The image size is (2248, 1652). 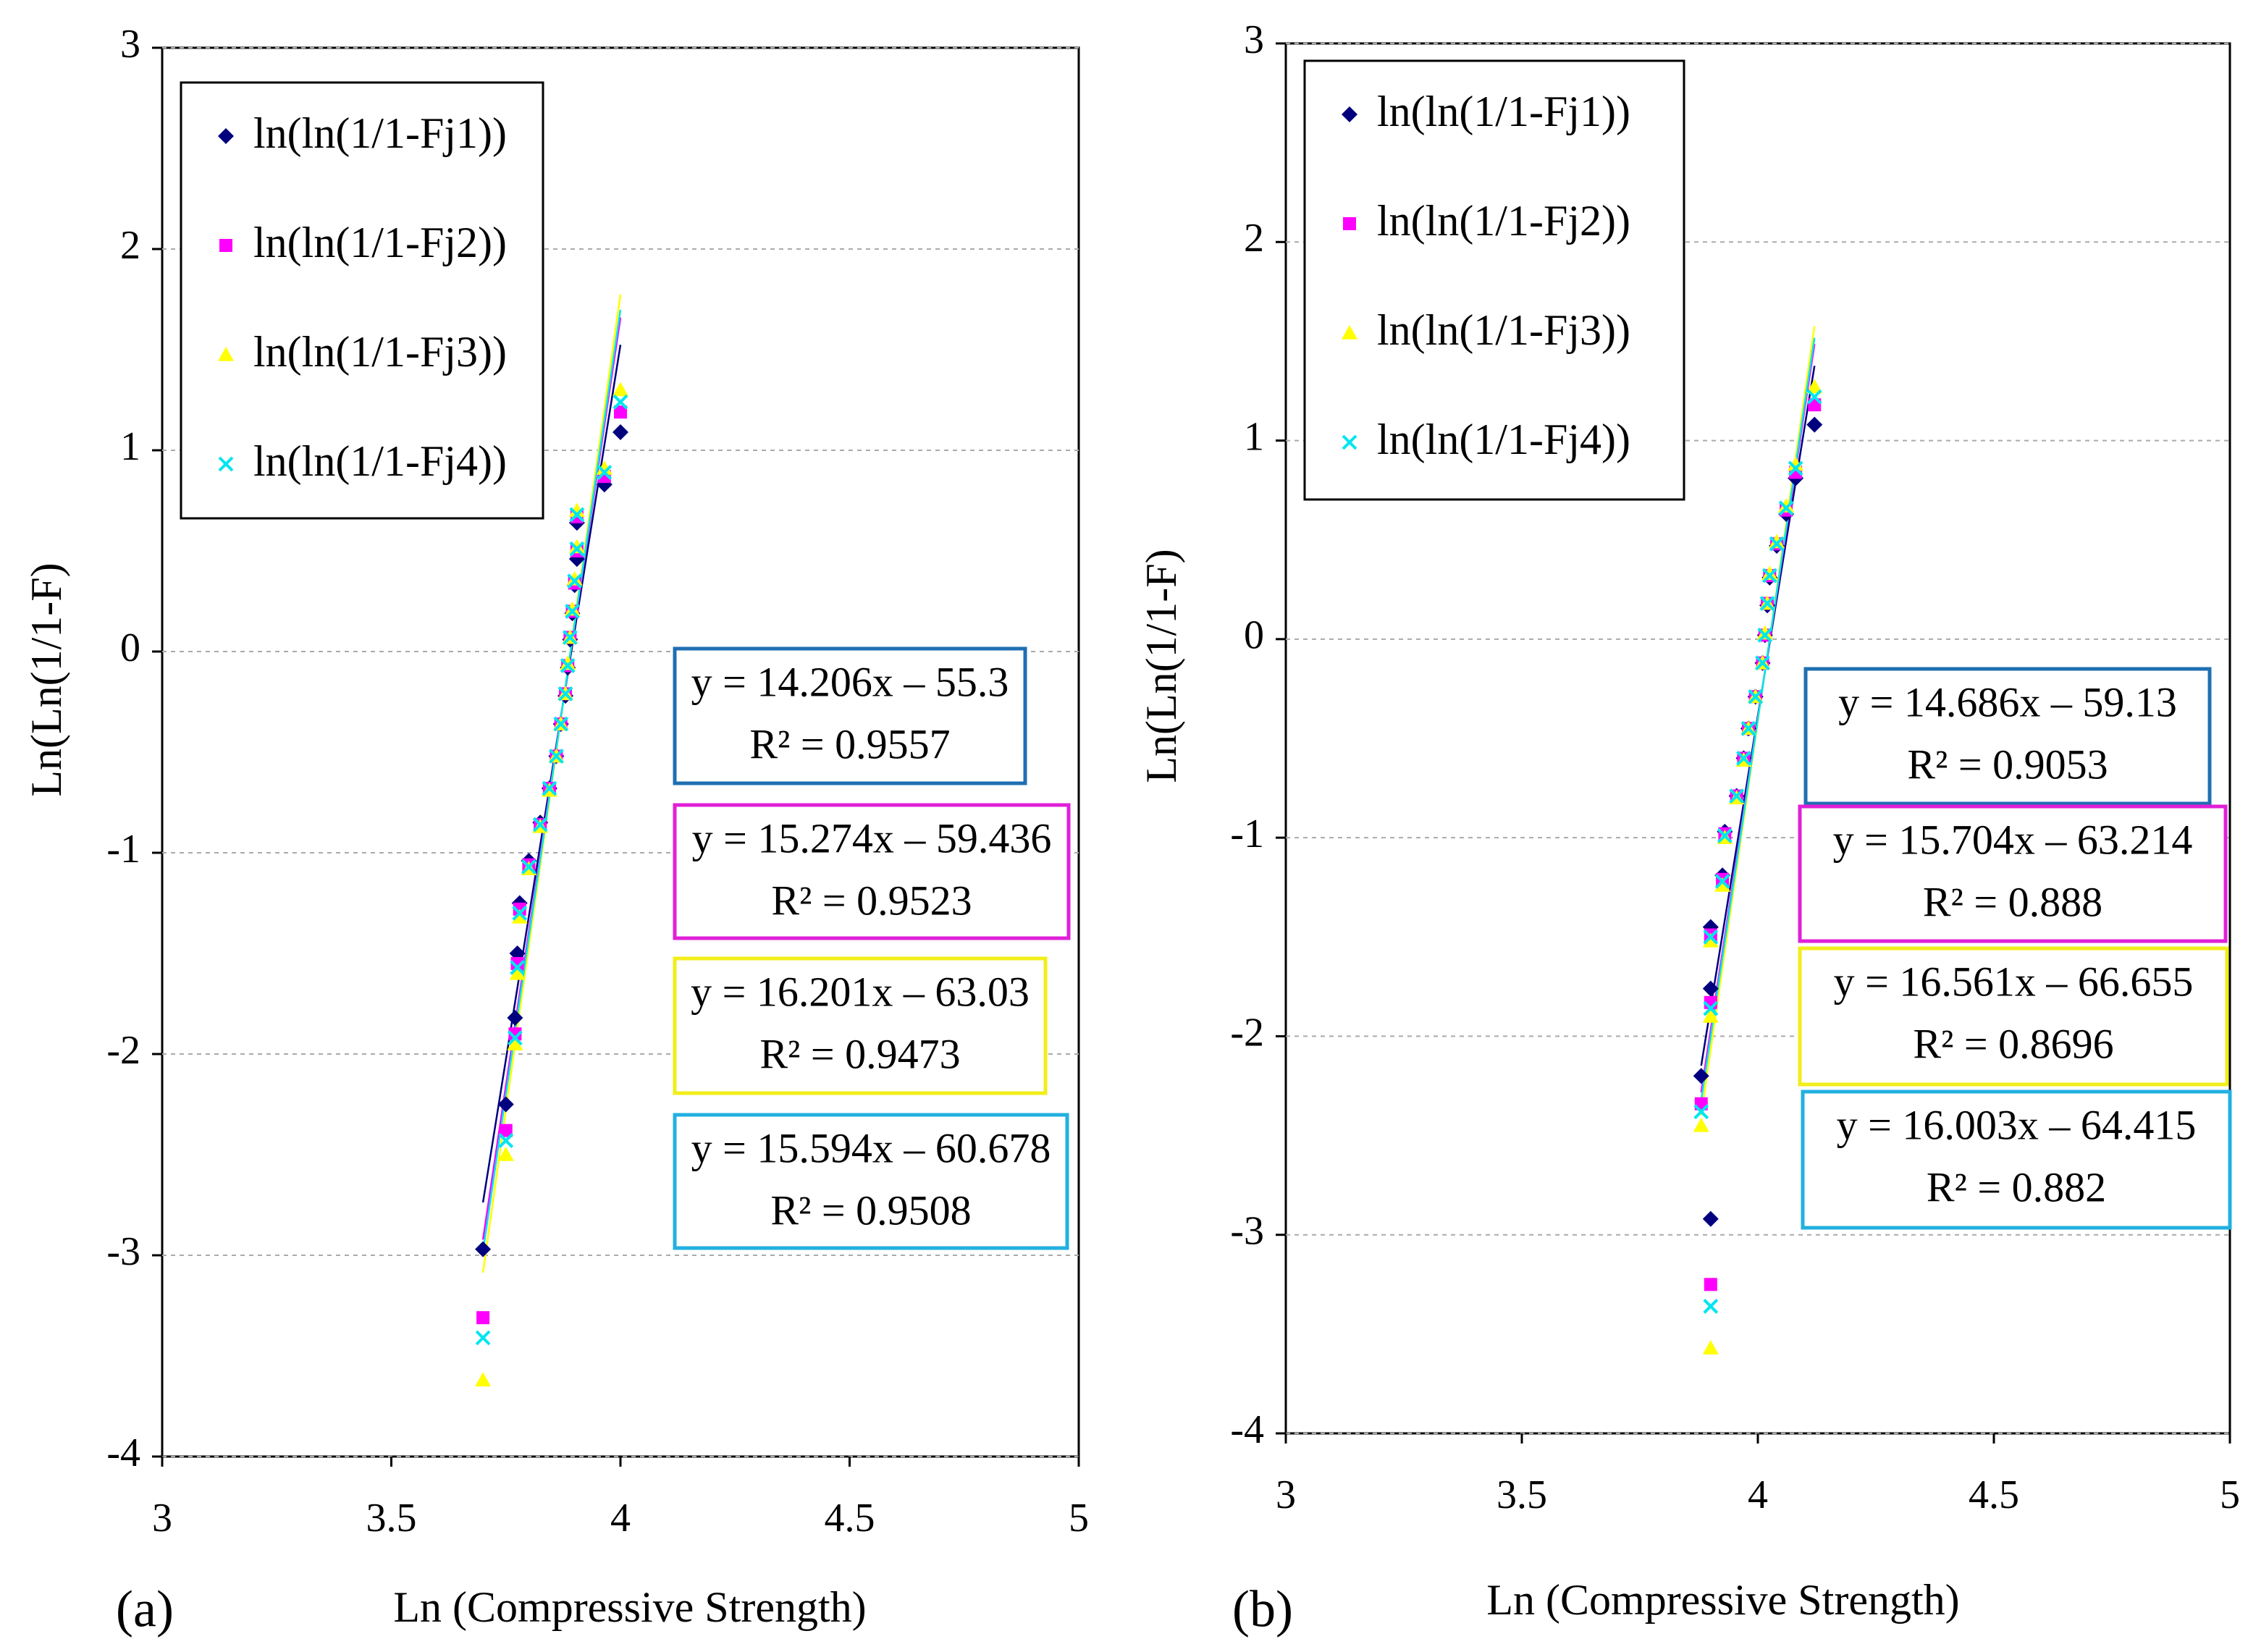 I want to click on r-squared: R² = 0.9557, so click(x=849, y=744).